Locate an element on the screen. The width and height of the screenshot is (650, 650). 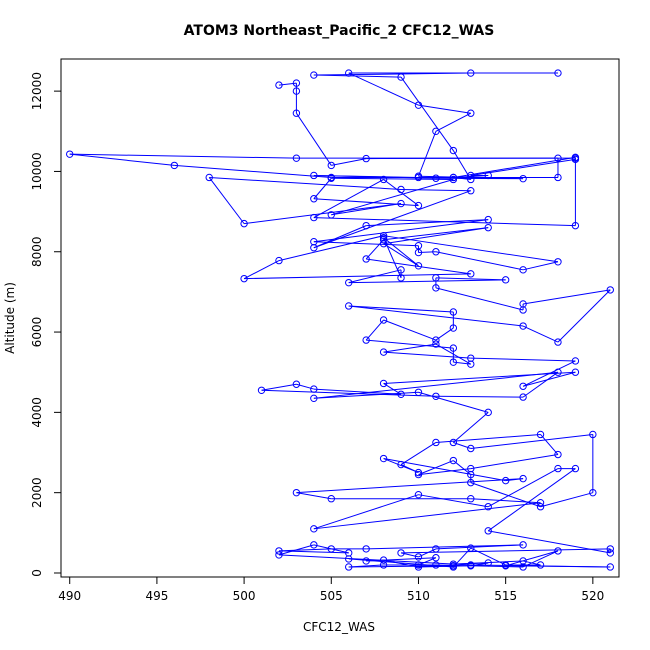
x-tick-label: 490 is located at coordinates (69, 596).